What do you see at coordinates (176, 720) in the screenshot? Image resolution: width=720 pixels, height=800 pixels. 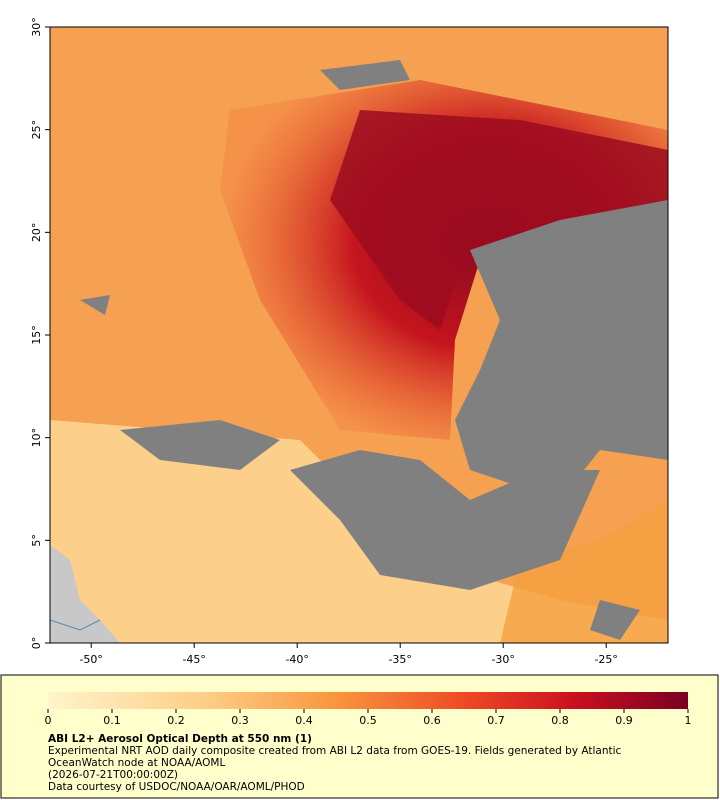 I see `colorbar-tick-label: 0.2` at bounding box center [176, 720].